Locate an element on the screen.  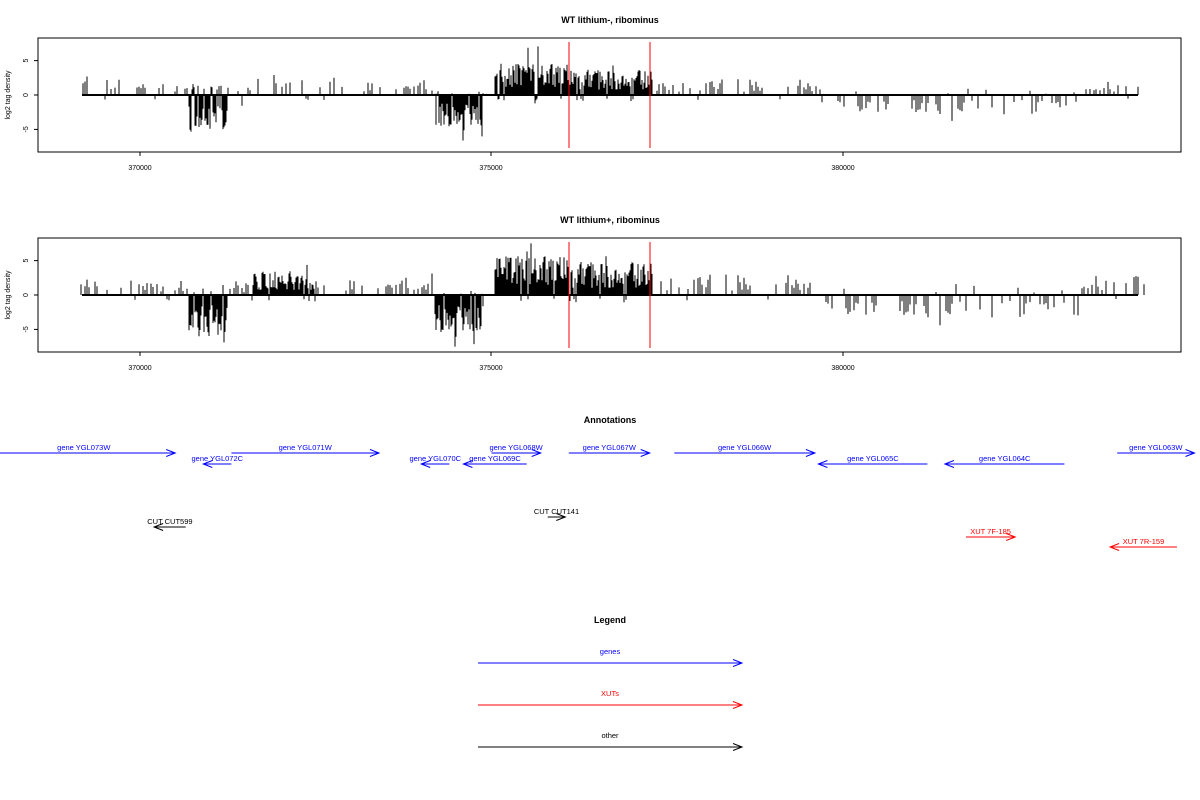
annotation-gene: gene YGL064C is located at coordinates (1004, 461).